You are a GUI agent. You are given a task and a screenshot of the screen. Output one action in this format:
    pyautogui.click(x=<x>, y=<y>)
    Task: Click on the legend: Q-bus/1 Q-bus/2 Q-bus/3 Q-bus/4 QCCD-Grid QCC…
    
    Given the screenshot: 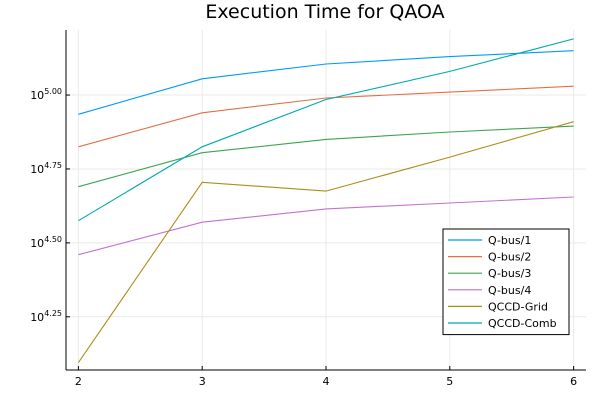 What is the action you would take?
    pyautogui.click(x=506, y=282)
    